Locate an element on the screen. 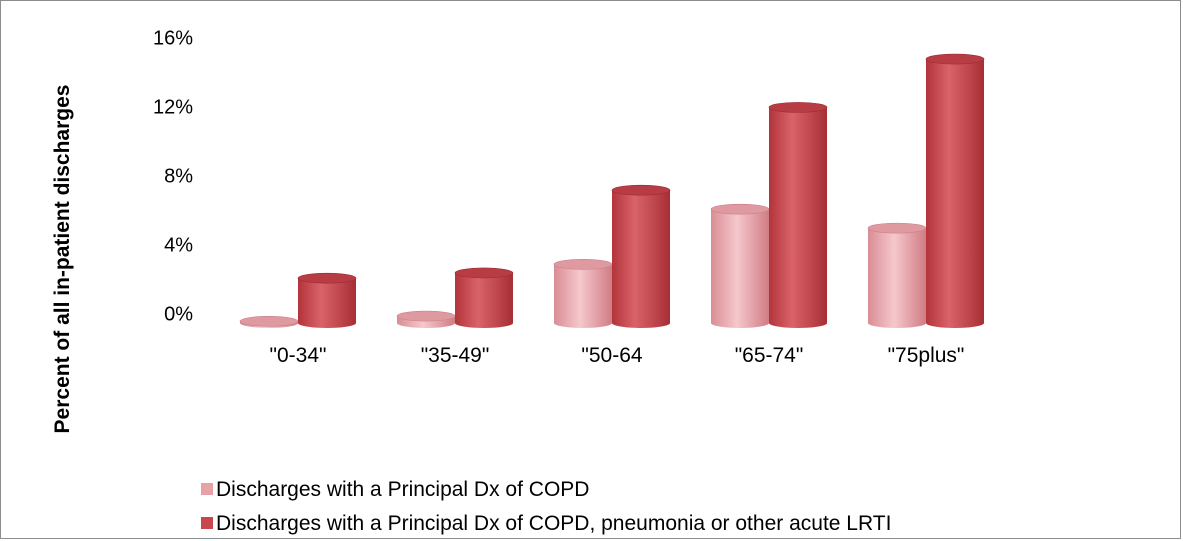 The width and height of the screenshot is (1183, 541). y-tick-label: 12% is located at coordinates (173, 107).